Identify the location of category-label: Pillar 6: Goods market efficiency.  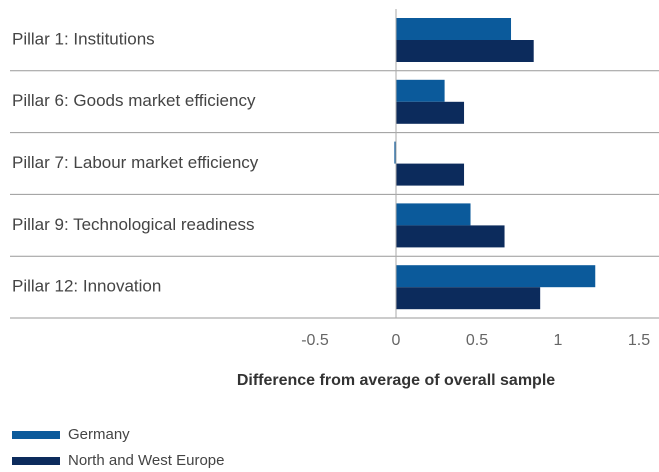
(134, 100).